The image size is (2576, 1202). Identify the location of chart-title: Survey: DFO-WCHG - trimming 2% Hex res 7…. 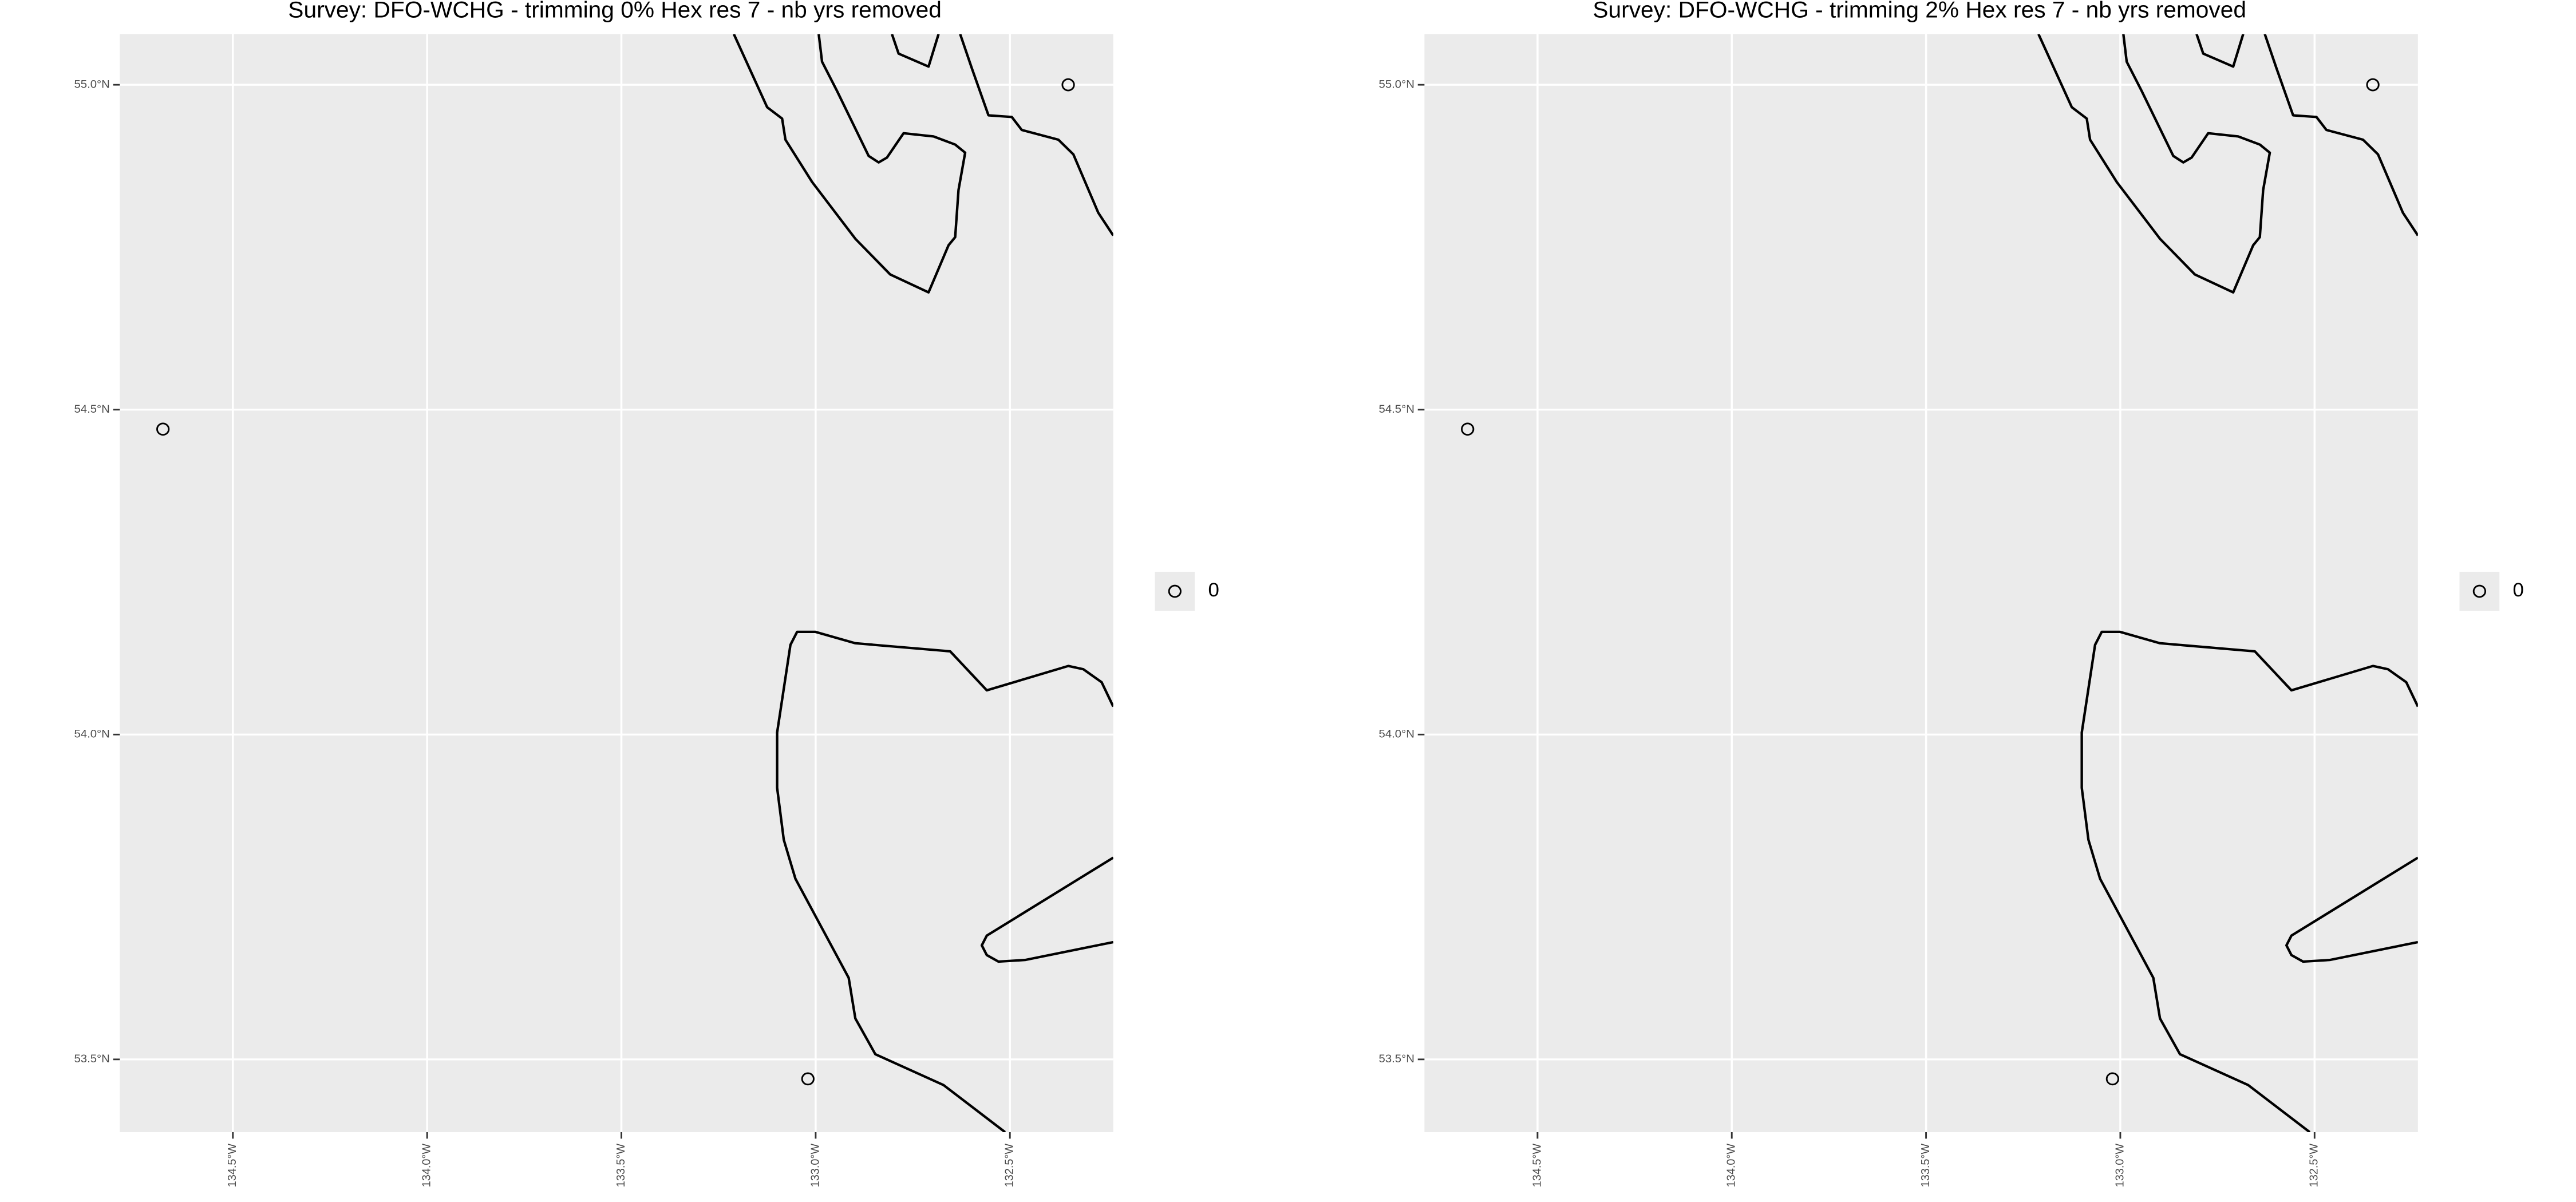
(1919, 11).